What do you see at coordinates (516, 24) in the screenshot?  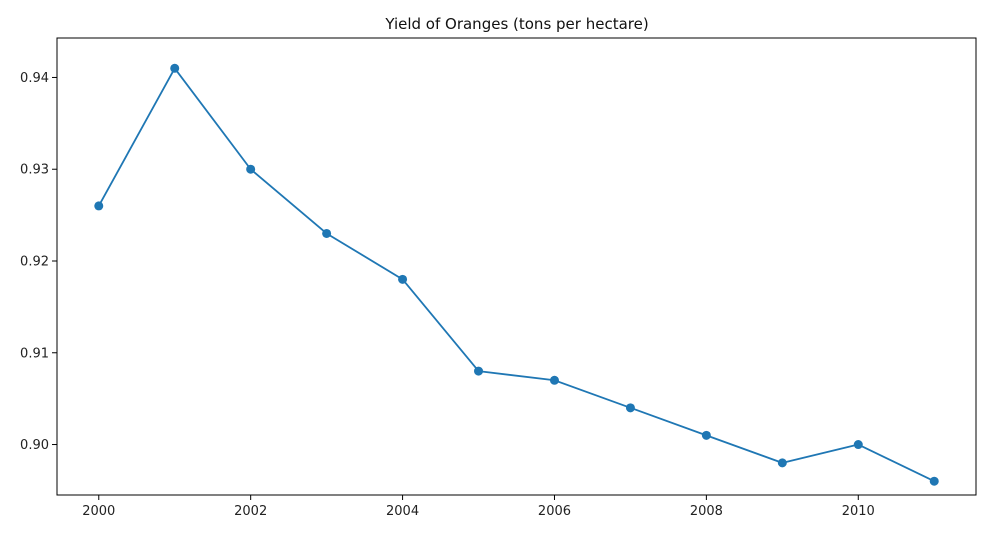 I see `chart-title: Yield of Oranges (tons per hectare)` at bounding box center [516, 24].